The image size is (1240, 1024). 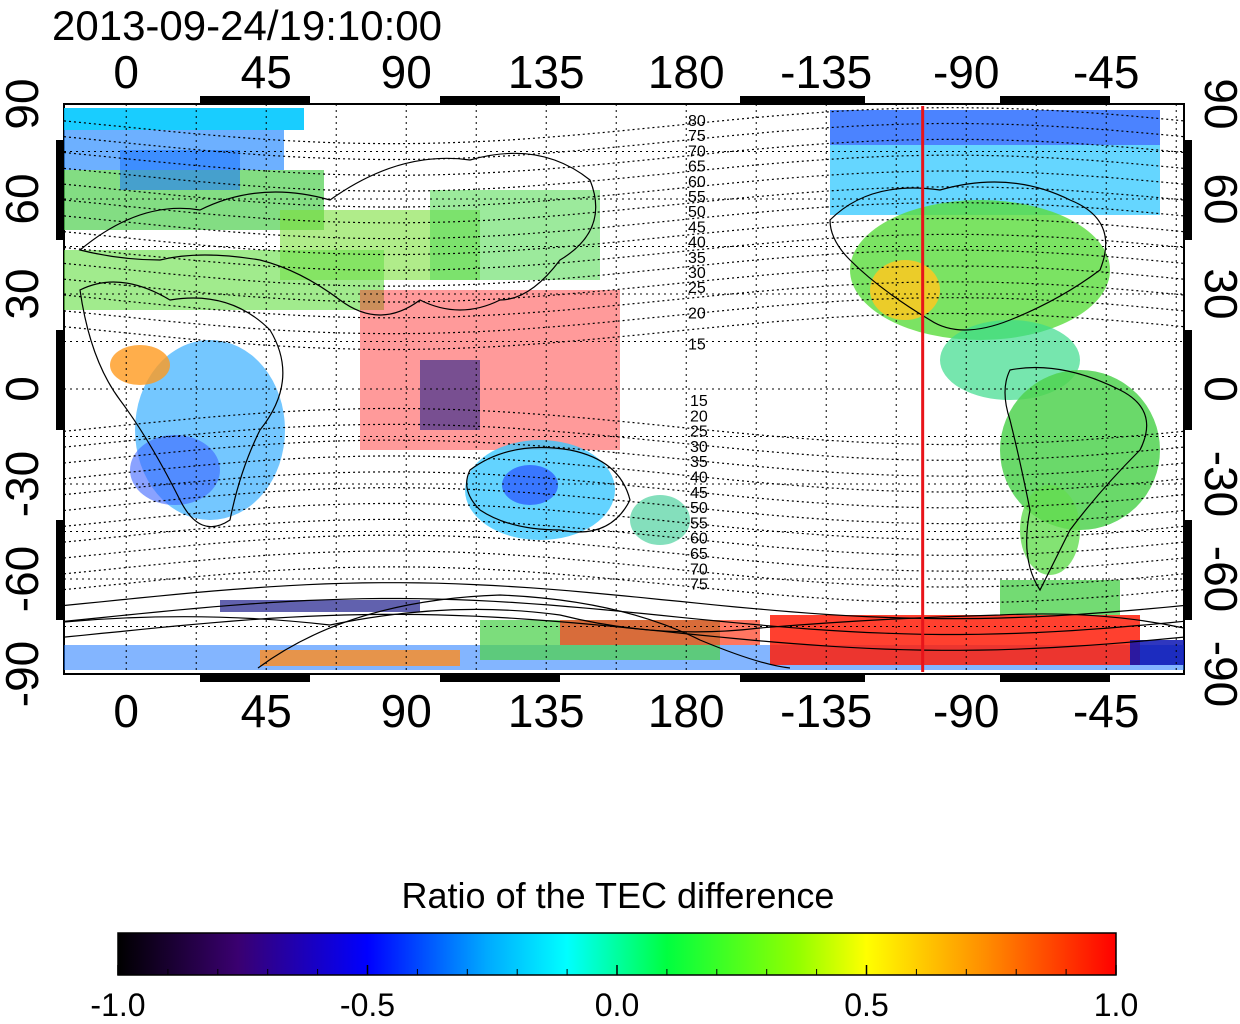 What do you see at coordinates (826, 72) in the screenshot?
I see `top-longitude-tick-label: -135` at bounding box center [826, 72].